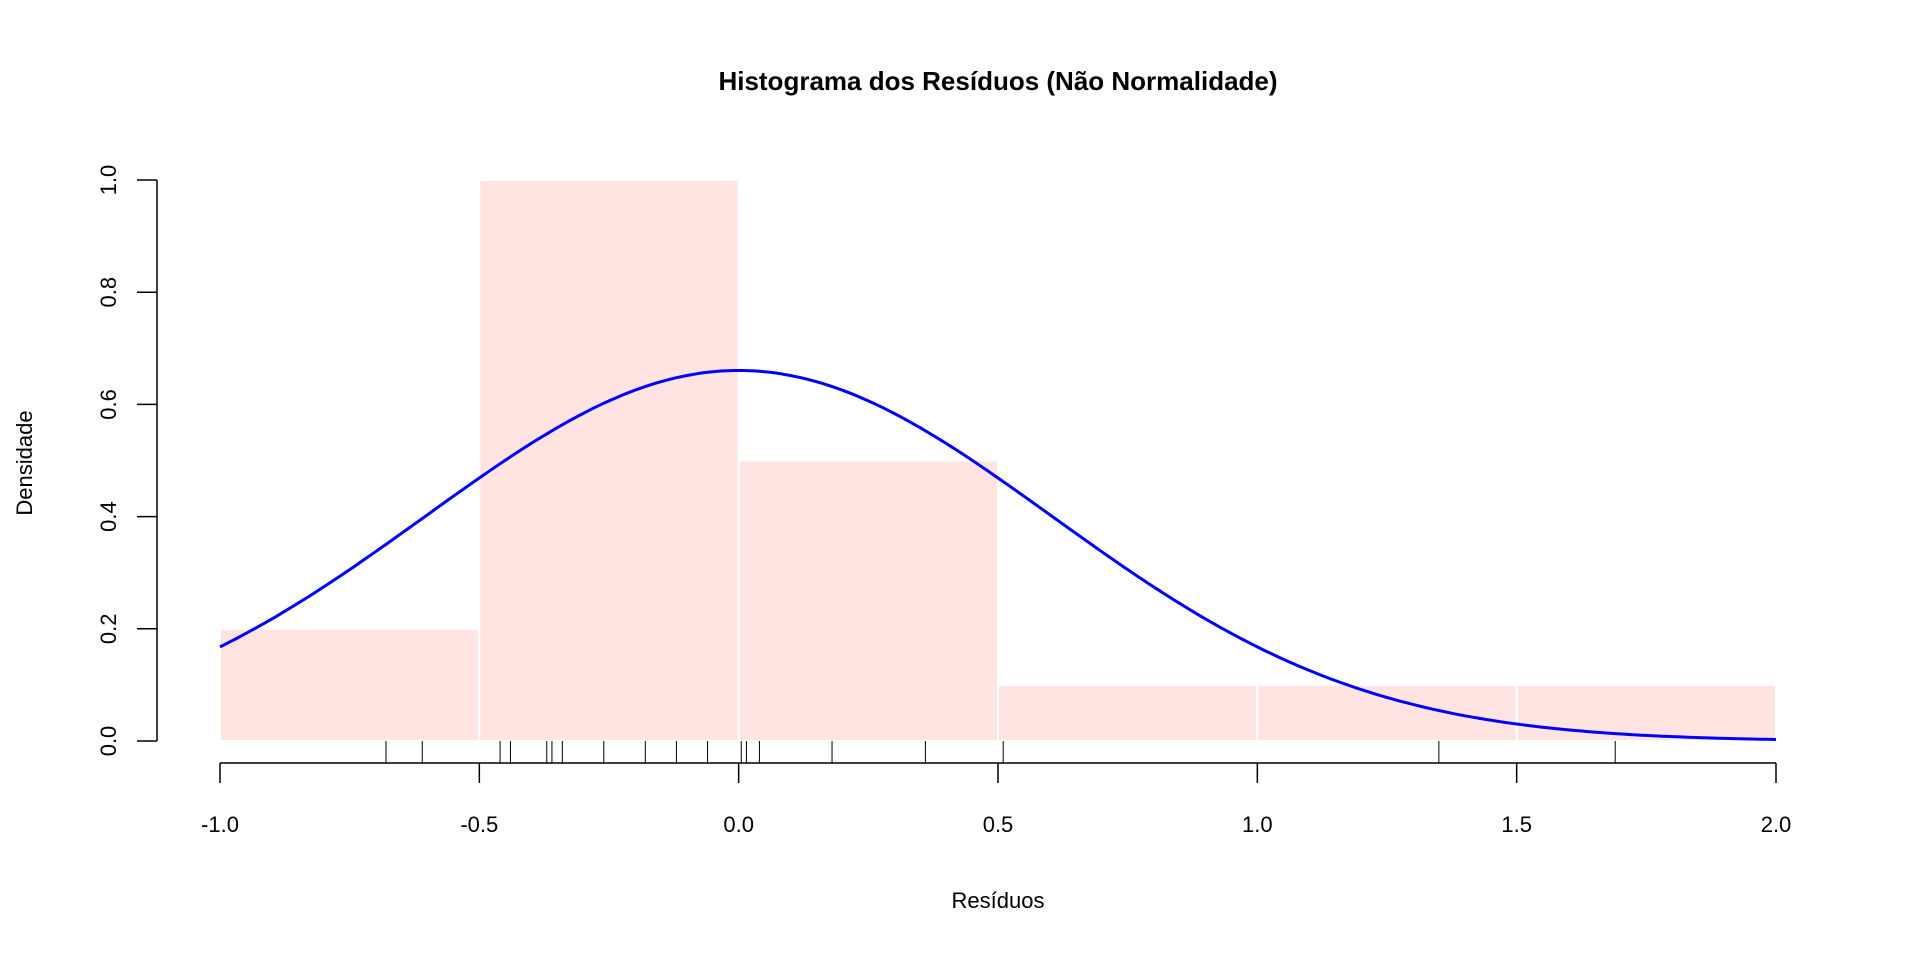 This screenshot has width=1920, height=960. I want to click on y-axis: 0.0 0.2 0.4 0.6 0.8 1.0, so click(127, 461).